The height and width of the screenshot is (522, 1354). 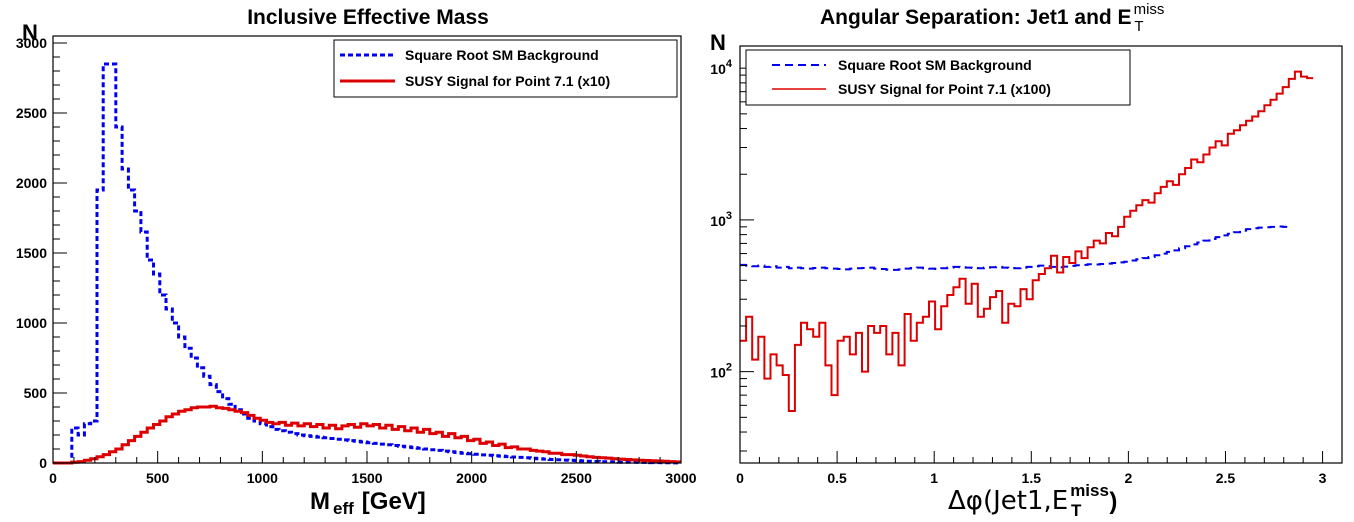 What do you see at coordinates (1008, 501) in the screenshot?
I see `right-x-axis-label-main: Δφ(Jet1,E` at bounding box center [1008, 501].